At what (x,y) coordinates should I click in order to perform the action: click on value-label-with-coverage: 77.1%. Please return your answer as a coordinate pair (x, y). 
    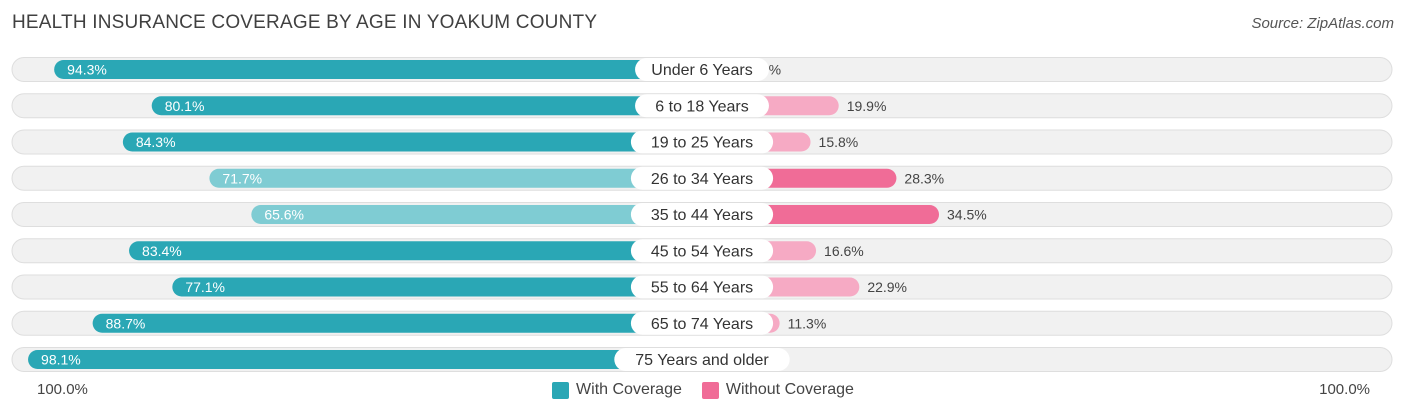
    Looking at the image, I should click on (205, 287).